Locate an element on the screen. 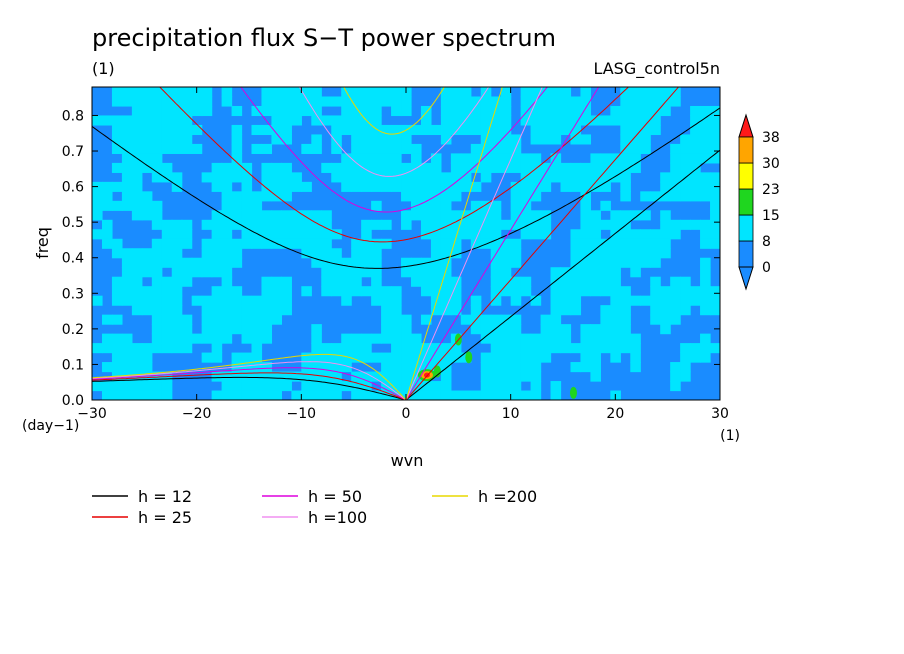  legend-label: h = 12 is located at coordinates (165, 496).